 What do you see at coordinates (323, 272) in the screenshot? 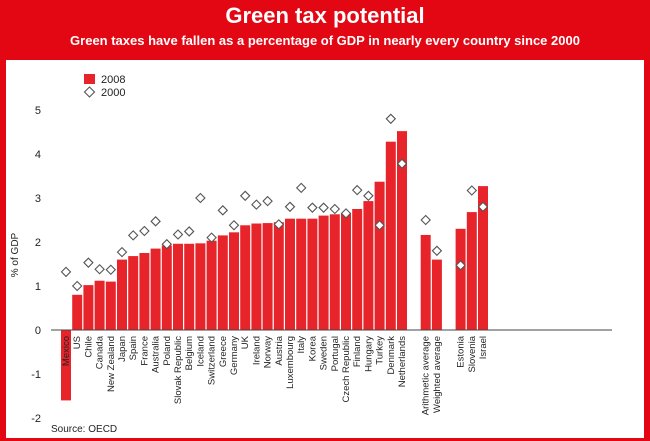
I see `bar-2008-sweden` at bounding box center [323, 272].